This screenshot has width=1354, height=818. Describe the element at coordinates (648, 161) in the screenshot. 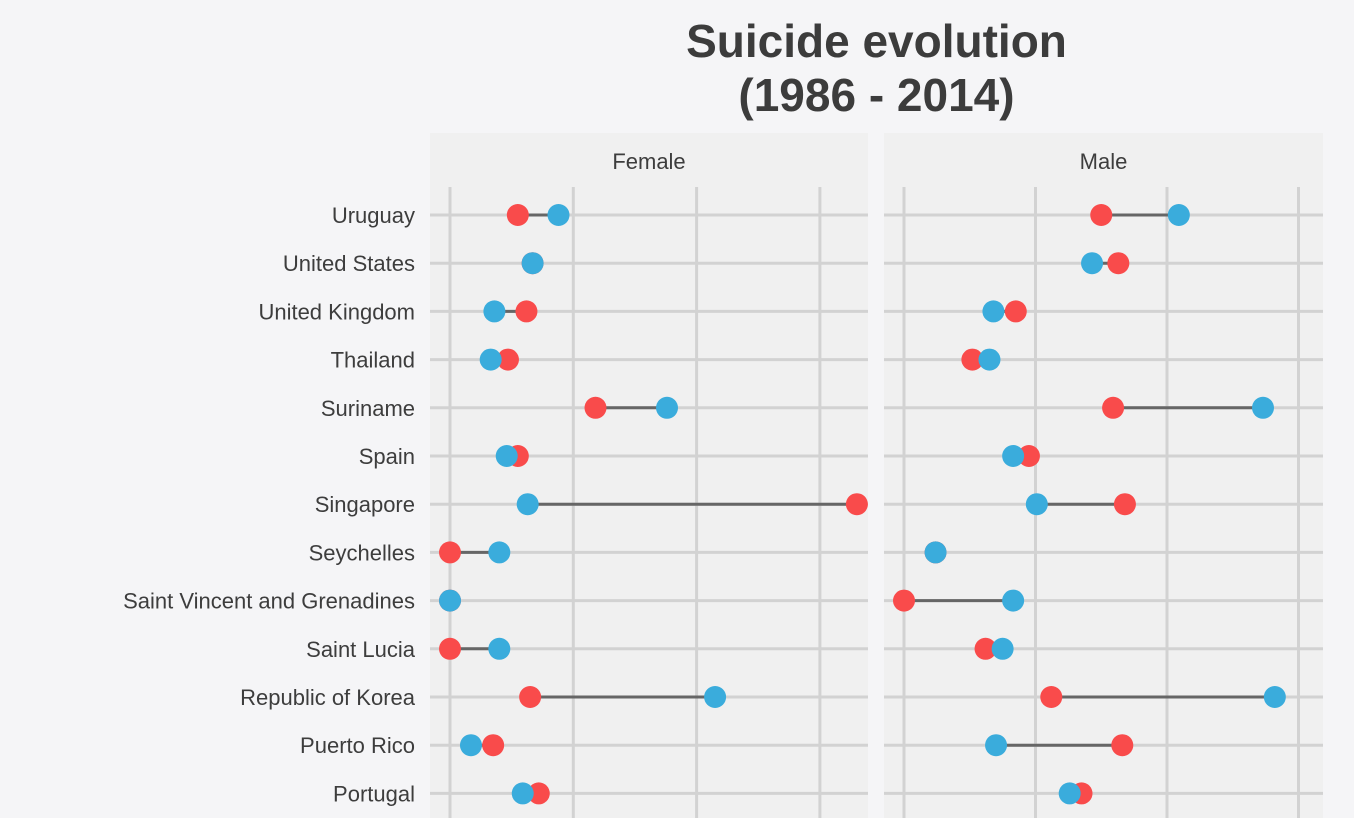

I see `facet-label-female: Female` at that location.